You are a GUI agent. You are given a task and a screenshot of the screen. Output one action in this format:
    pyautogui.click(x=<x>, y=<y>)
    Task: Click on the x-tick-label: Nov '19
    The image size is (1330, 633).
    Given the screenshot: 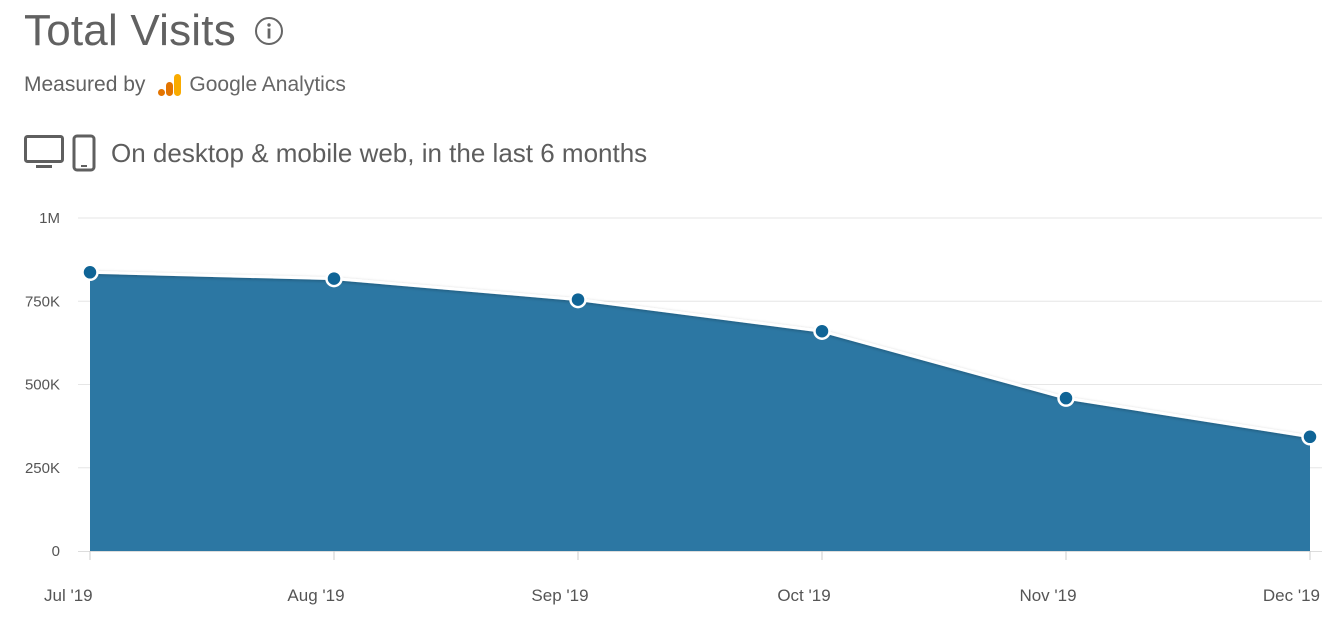 What is the action you would take?
    pyautogui.click(x=1047, y=595)
    